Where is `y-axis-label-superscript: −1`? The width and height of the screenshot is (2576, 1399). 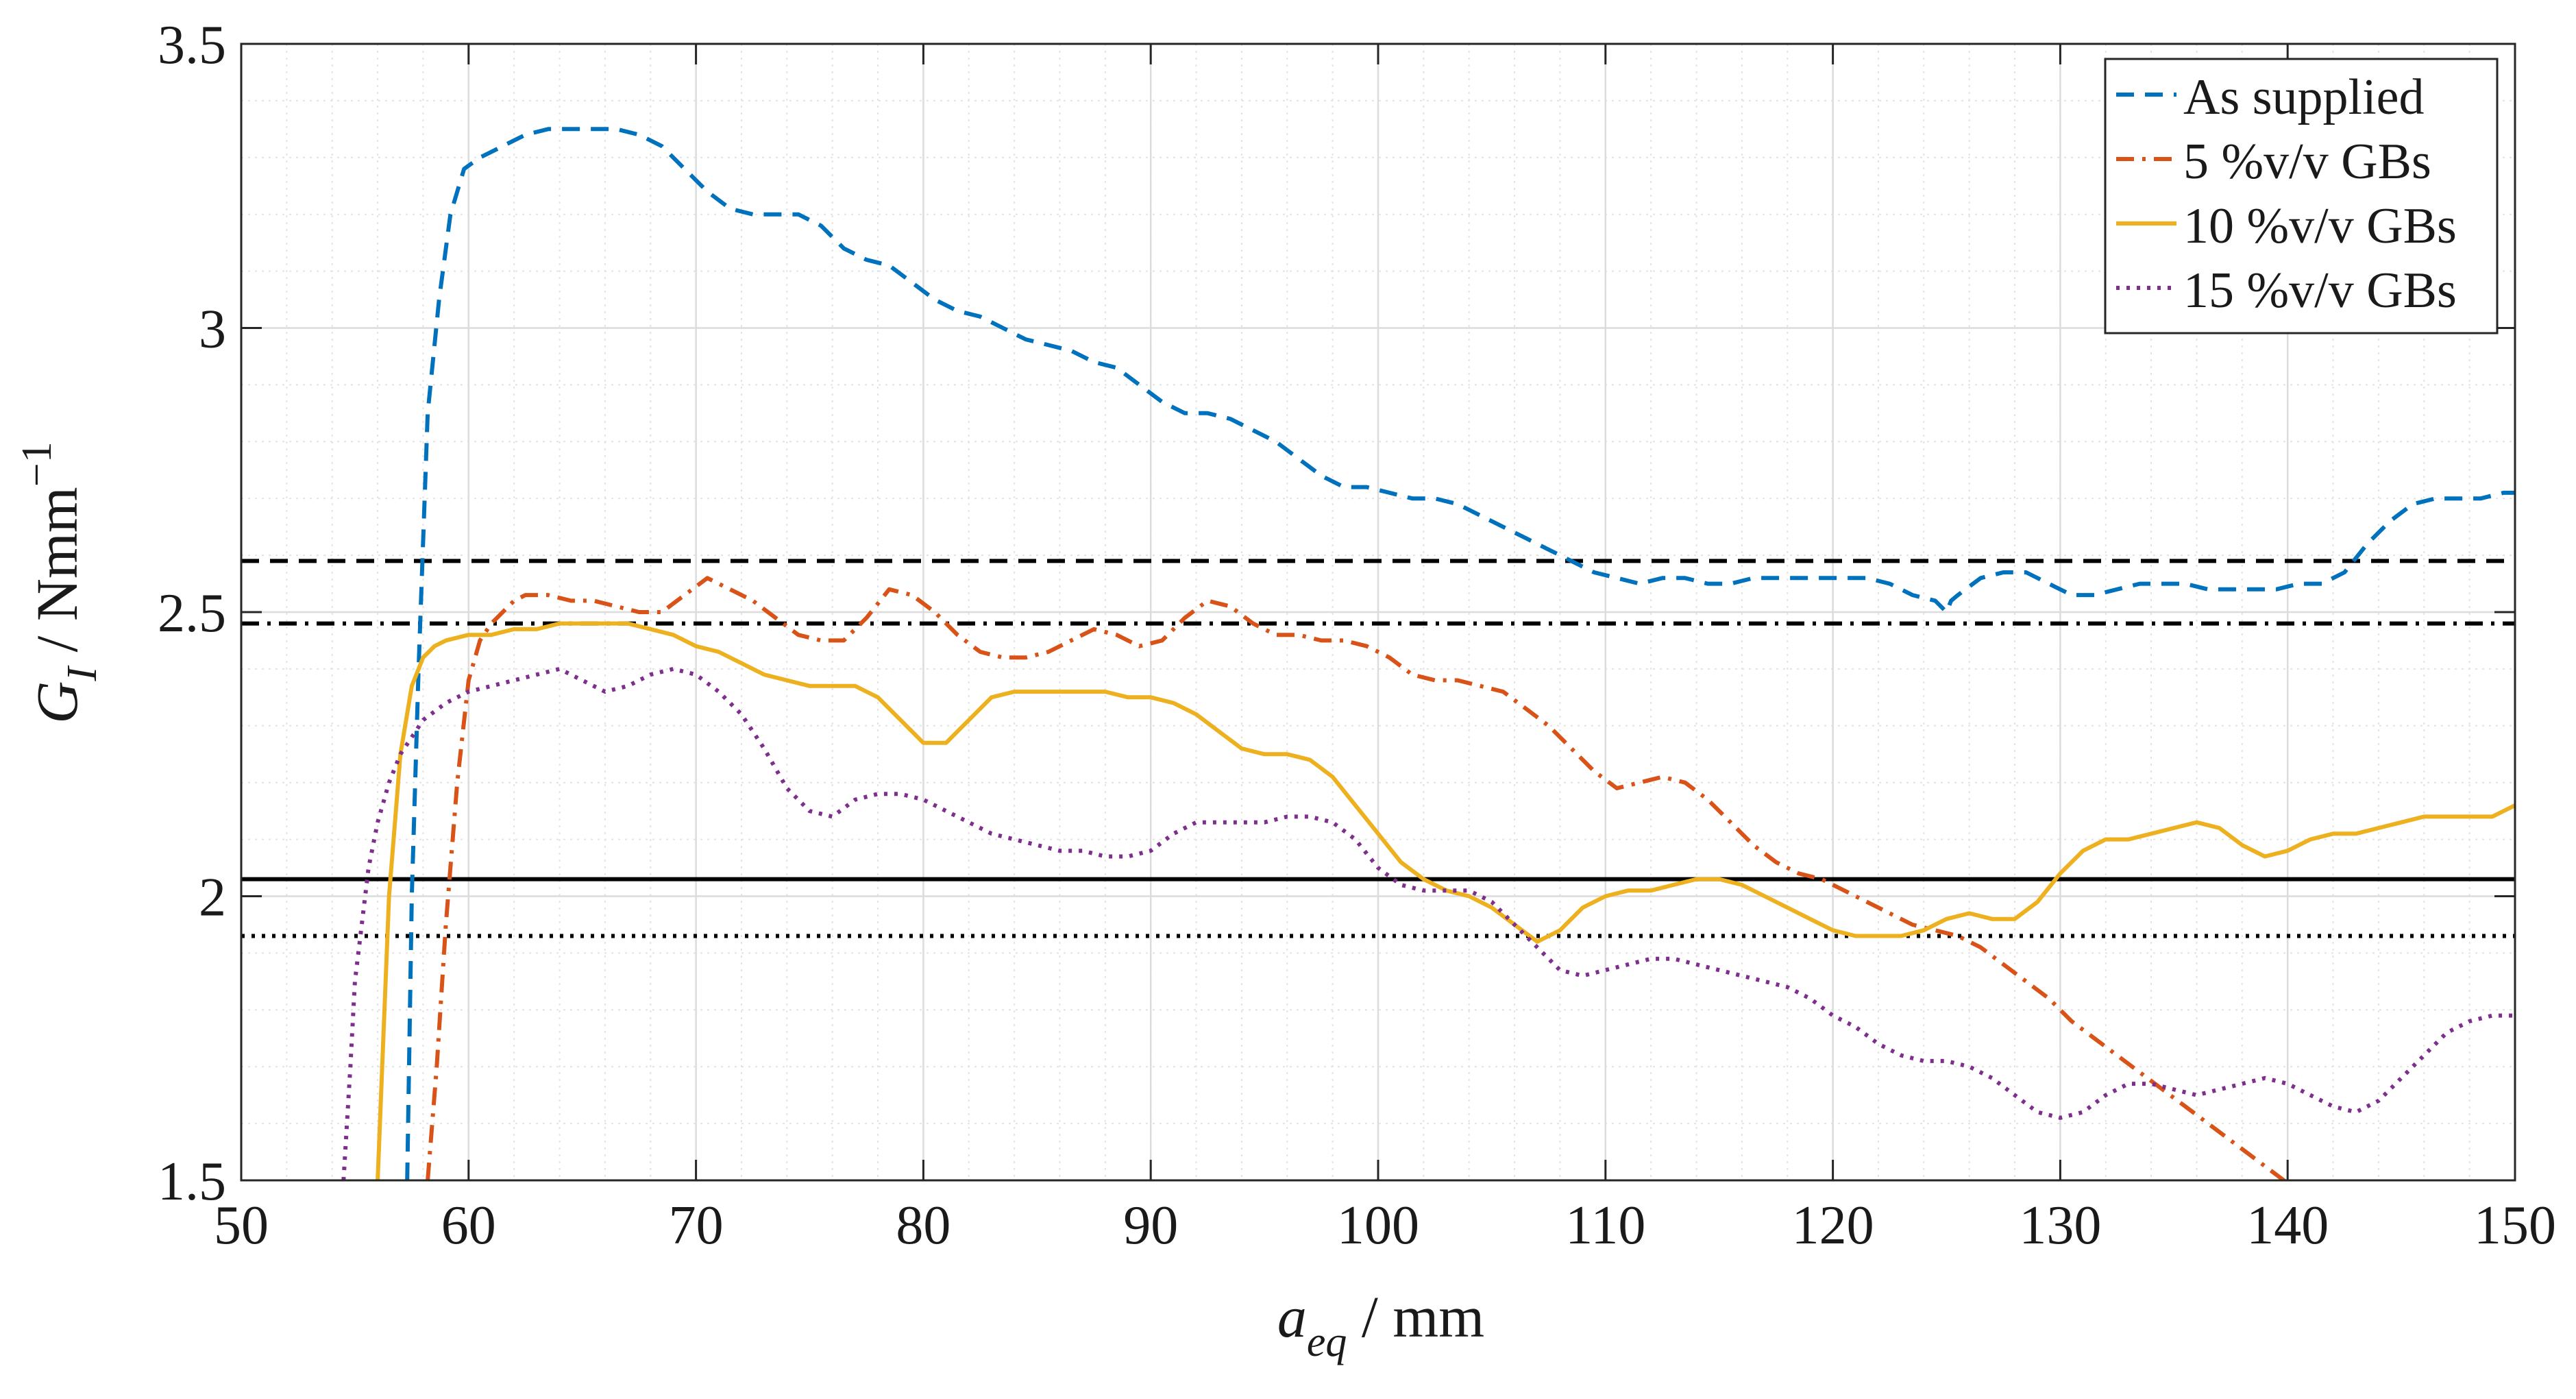
y-axis-label-superscript: −1 is located at coordinates (37, 464).